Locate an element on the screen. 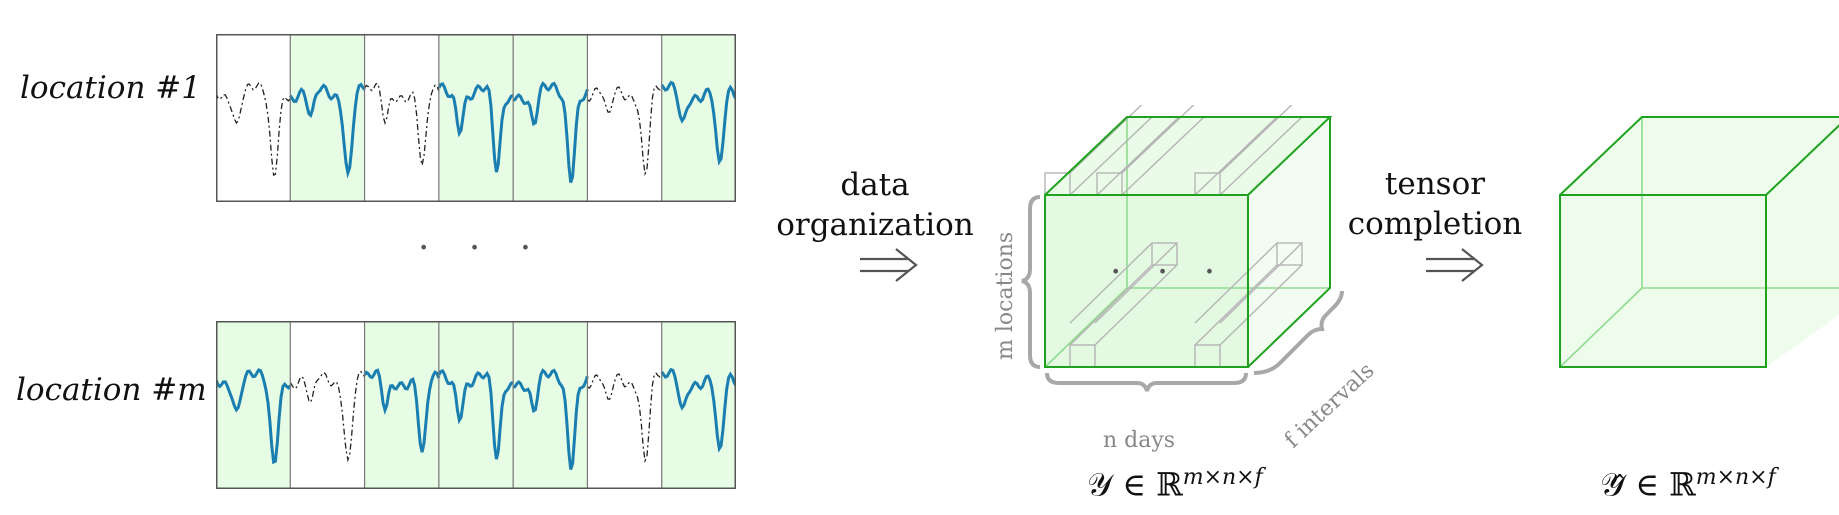 The image size is (1839, 515). m-locations-label: m locations is located at coordinates (1005, 295).